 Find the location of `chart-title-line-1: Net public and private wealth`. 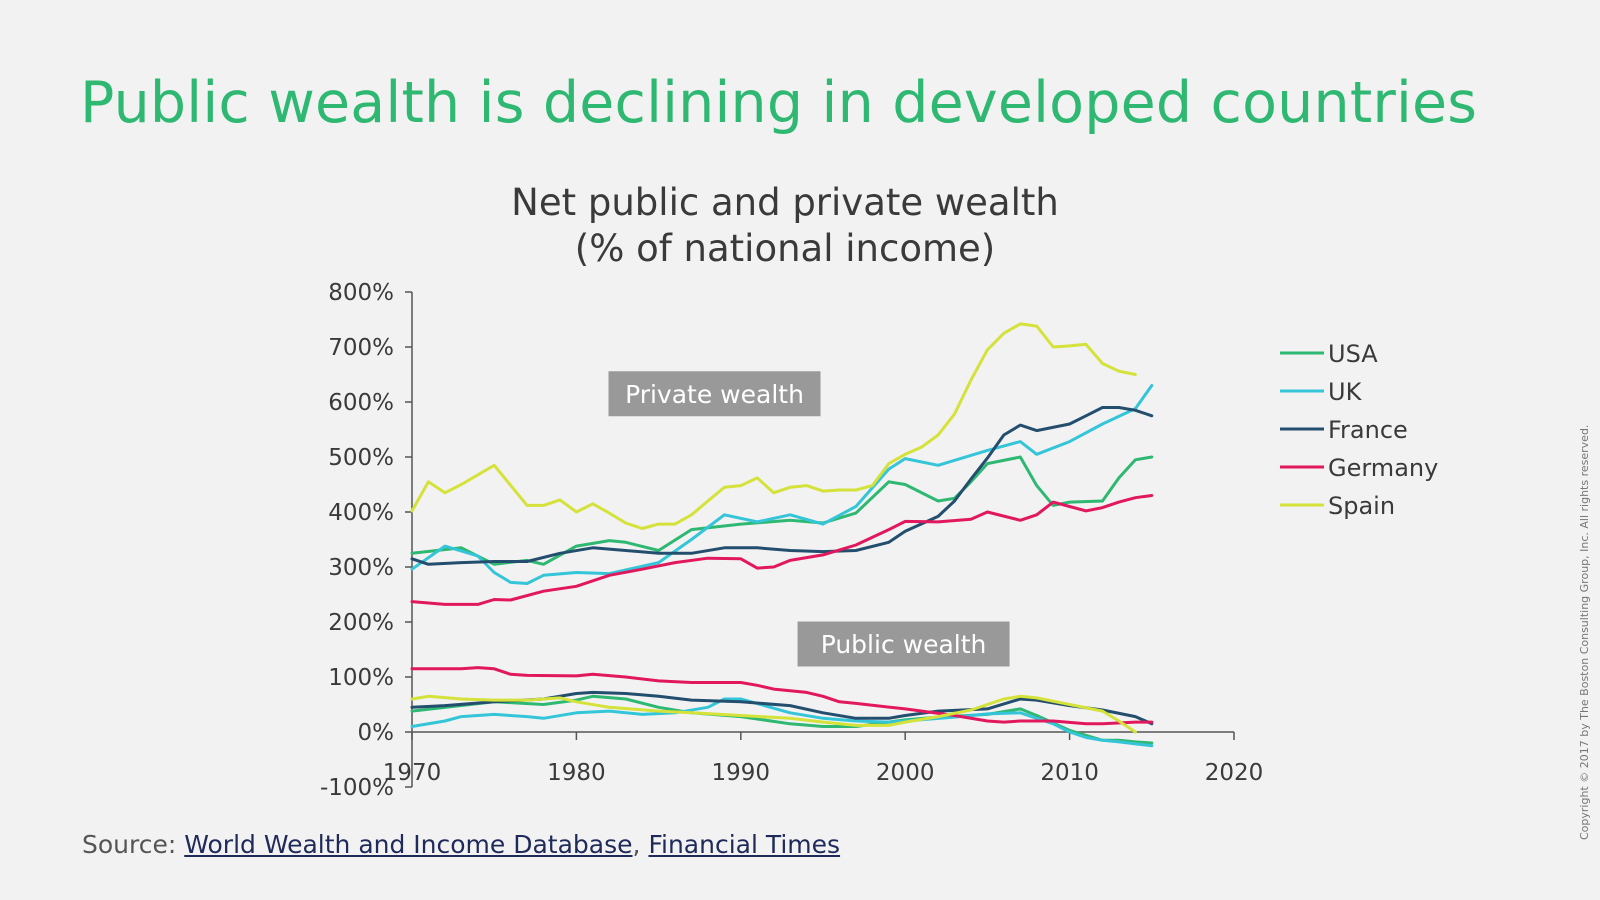

chart-title-line-1: Net public and private wealth is located at coordinates (785, 202).